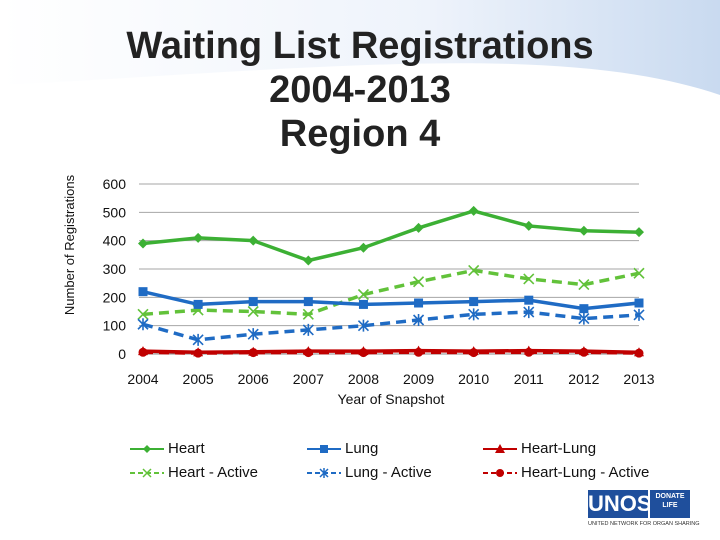 This screenshot has height=540, width=720. I want to click on x-tick-label: 2011, so click(529, 379).